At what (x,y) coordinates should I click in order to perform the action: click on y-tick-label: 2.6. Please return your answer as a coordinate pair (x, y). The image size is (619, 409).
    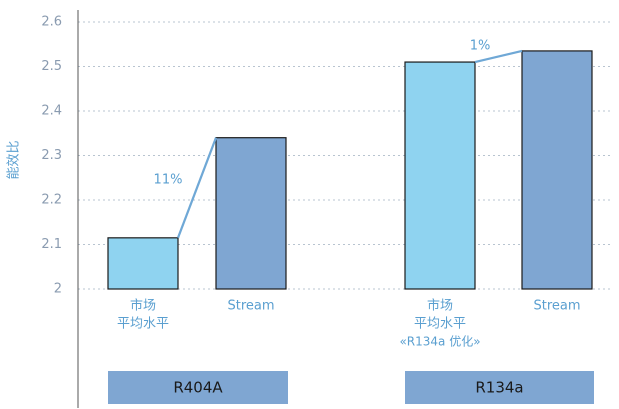
    Looking at the image, I should click on (51, 22).